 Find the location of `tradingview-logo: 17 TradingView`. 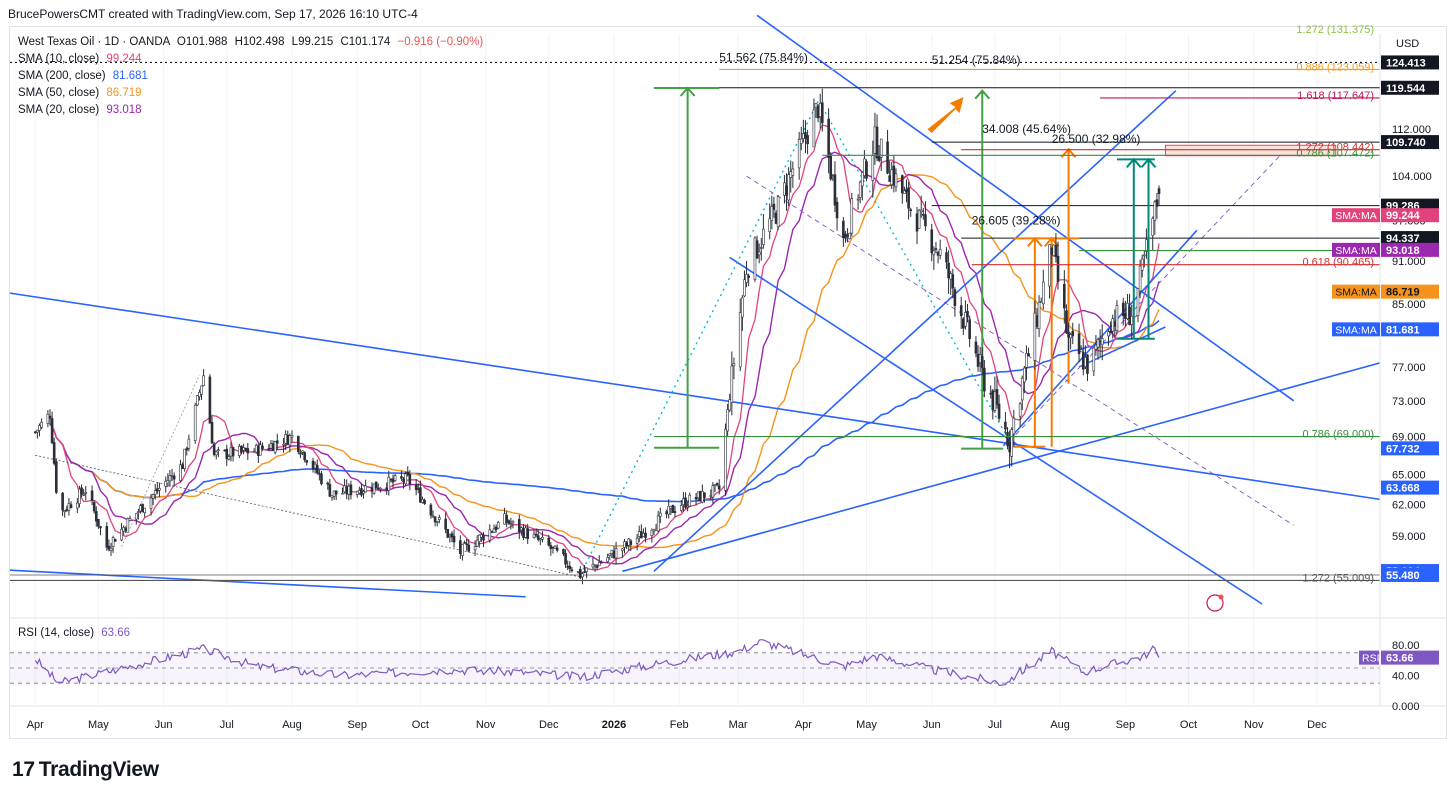

tradingview-logo: 17 TradingView is located at coordinates (85, 770).